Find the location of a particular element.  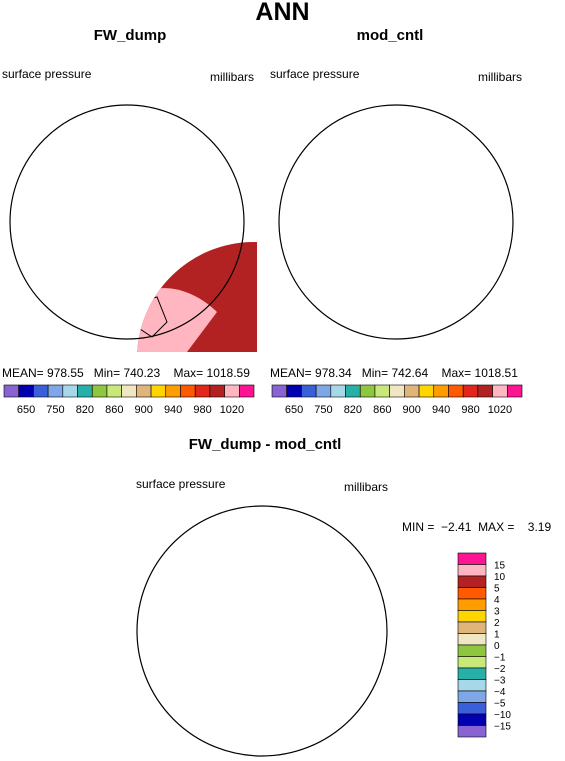

mean-value: 978.34 is located at coordinates (333, 373).